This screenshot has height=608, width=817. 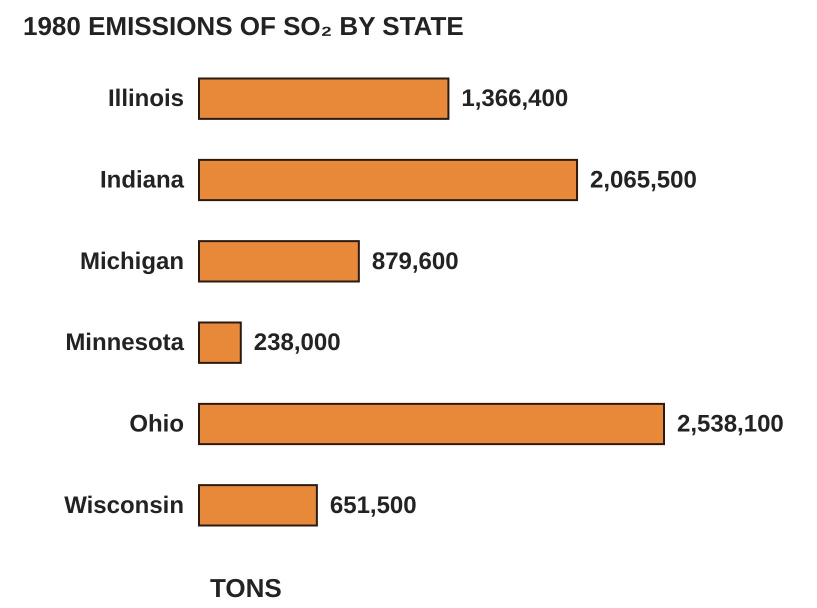 What do you see at coordinates (142, 180) in the screenshot?
I see `y-tick-label: Indiana` at bounding box center [142, 180].